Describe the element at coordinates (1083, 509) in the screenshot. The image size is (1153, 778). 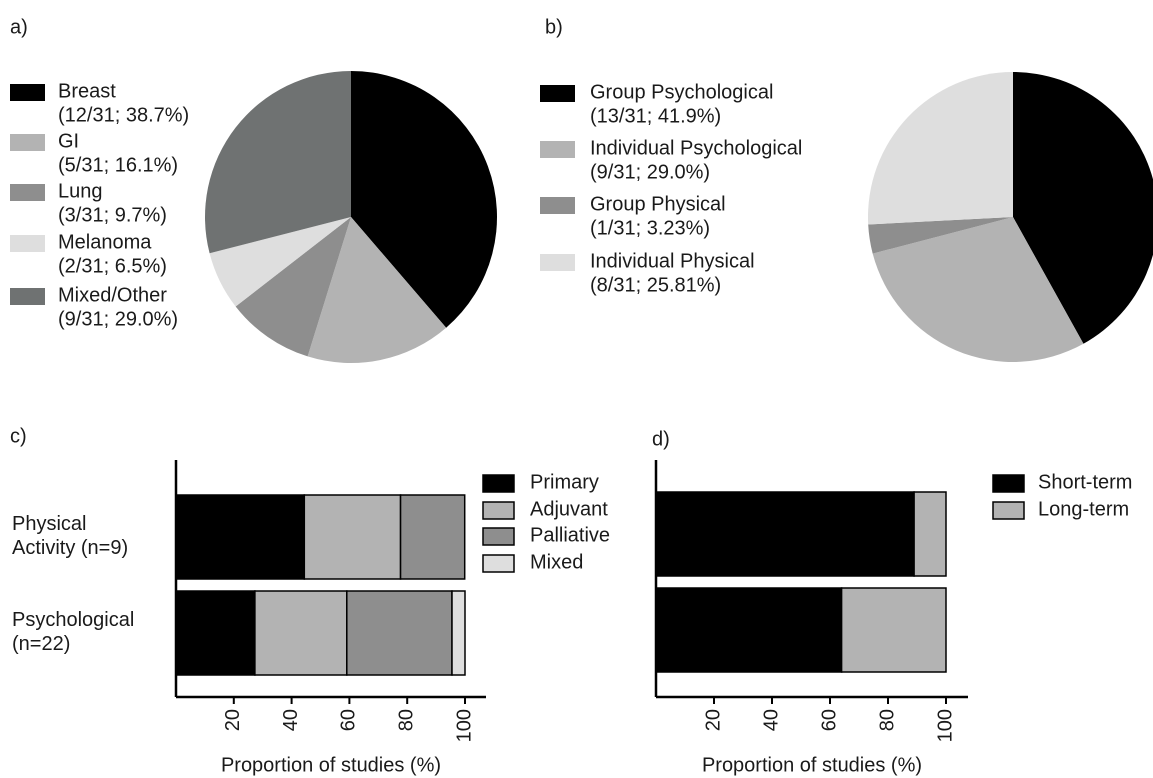
I see `legend-label: Long-term` at that location.